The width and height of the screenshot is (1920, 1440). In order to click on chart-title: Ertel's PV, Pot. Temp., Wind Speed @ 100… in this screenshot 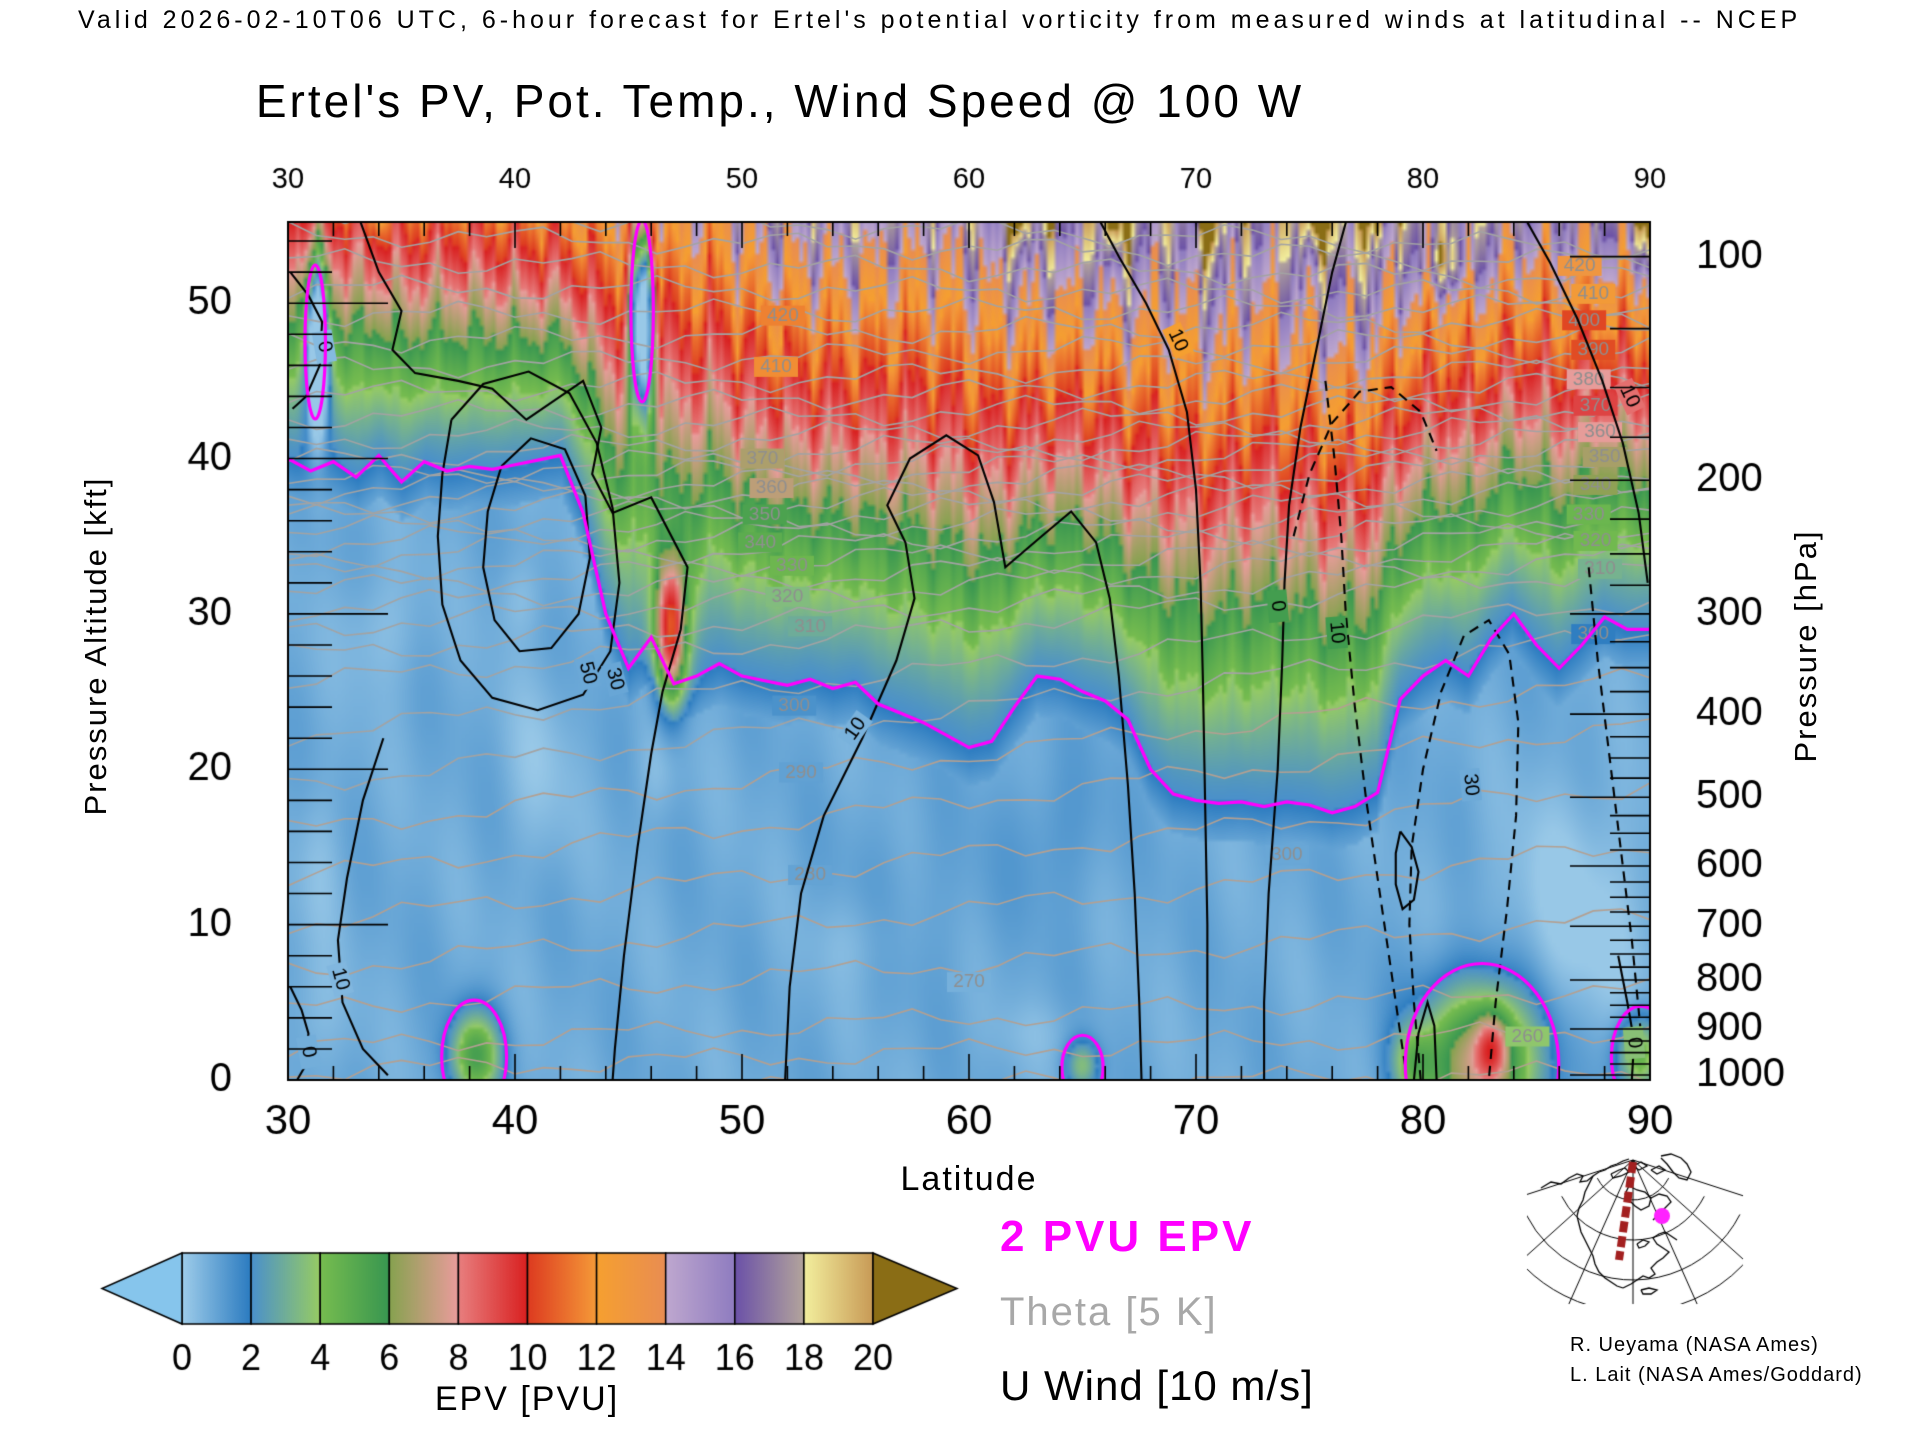, I will do `click(780, 101)`.